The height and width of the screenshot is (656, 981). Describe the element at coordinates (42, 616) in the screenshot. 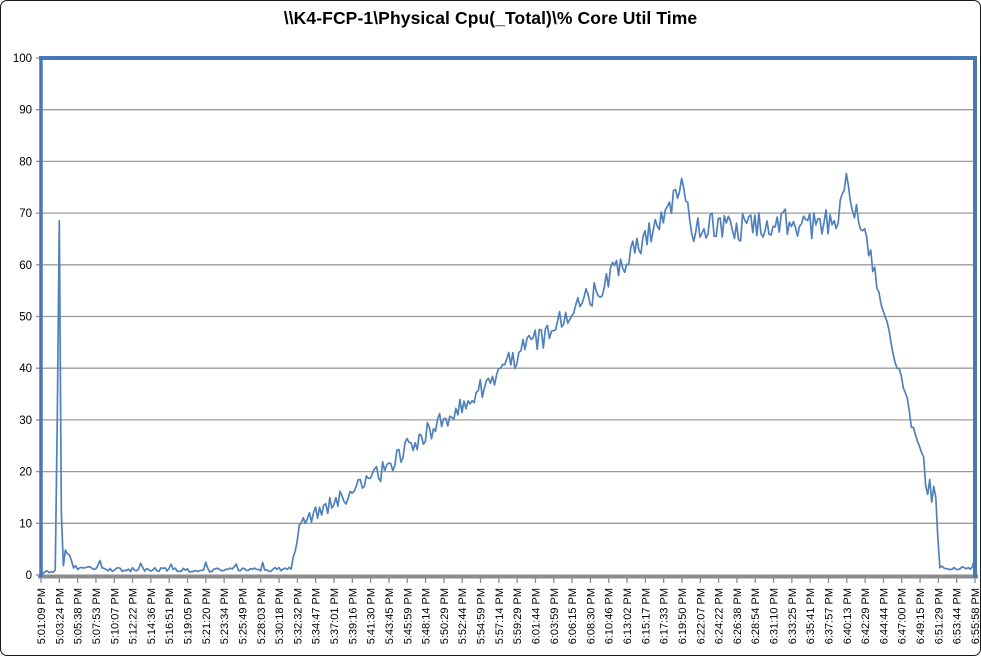

I see `x-axis-label: 5:01:09 PM` at that location.